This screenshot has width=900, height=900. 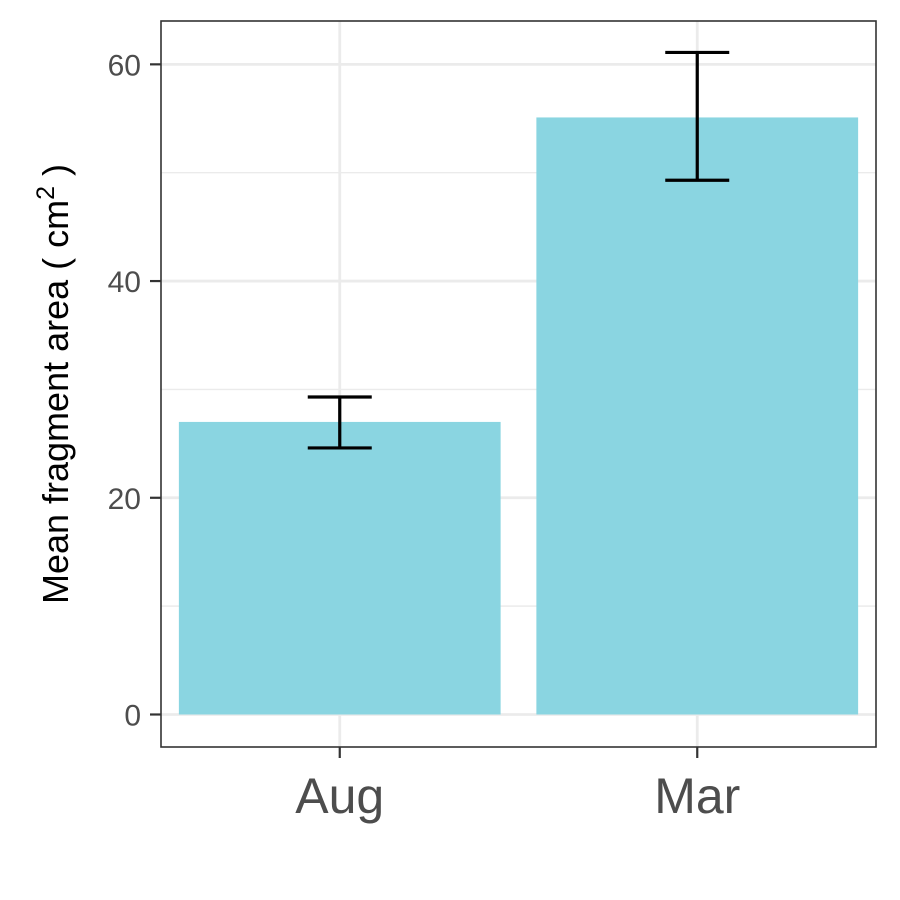 What do you see at coordinates (517, 785) in the screenshot?
I see `x-axis: Aug Mar` at bounding box center [517, 785].